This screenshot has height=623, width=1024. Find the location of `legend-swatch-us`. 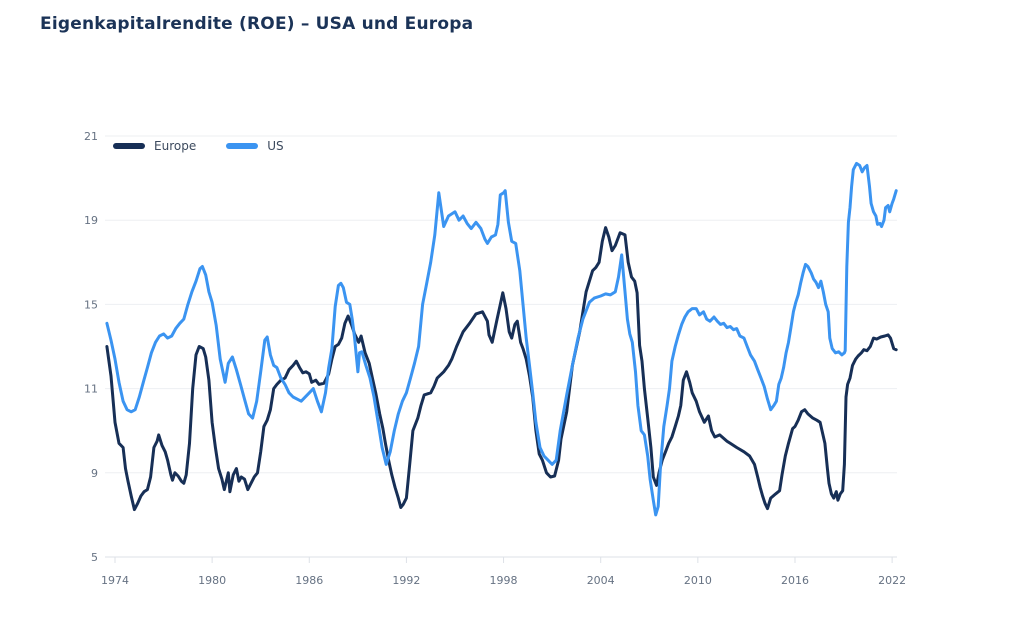

legend-swatch-us is located at coordinates (242, 146).